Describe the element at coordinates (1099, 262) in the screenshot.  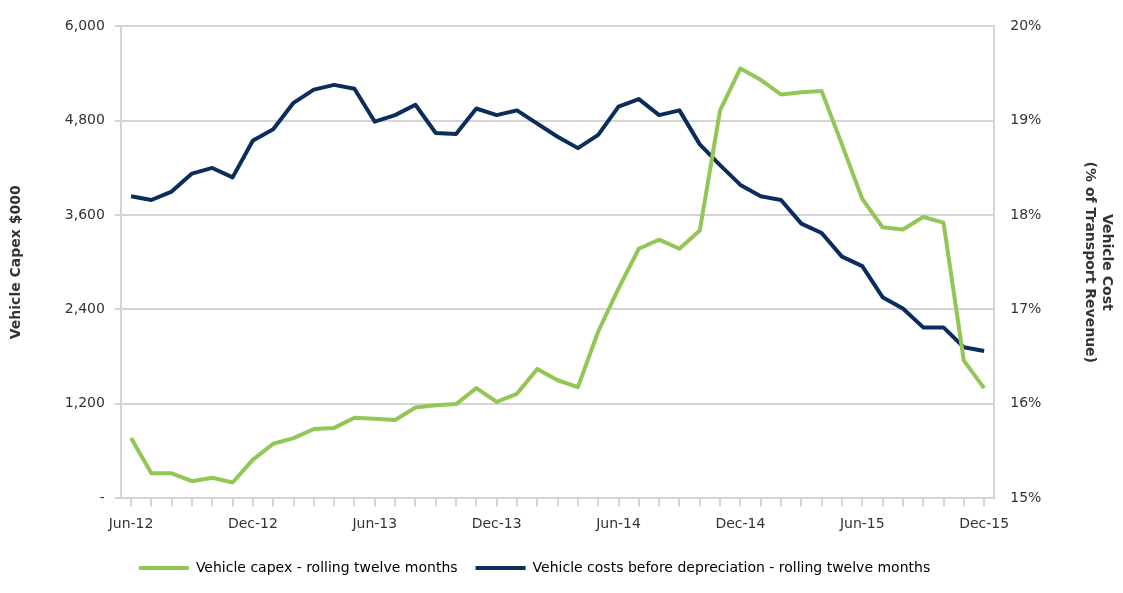
I see `y2-axis-title: Vehicle Cost (% of Transport Revenue)` at that location.